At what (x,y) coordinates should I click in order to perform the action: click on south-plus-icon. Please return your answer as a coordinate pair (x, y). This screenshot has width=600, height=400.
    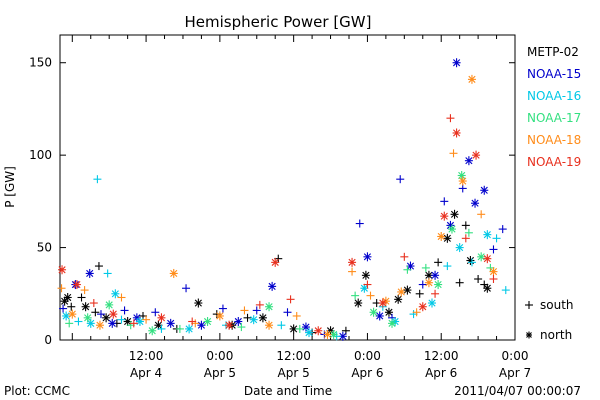
    Looking at the image, I should click on (529, 305).